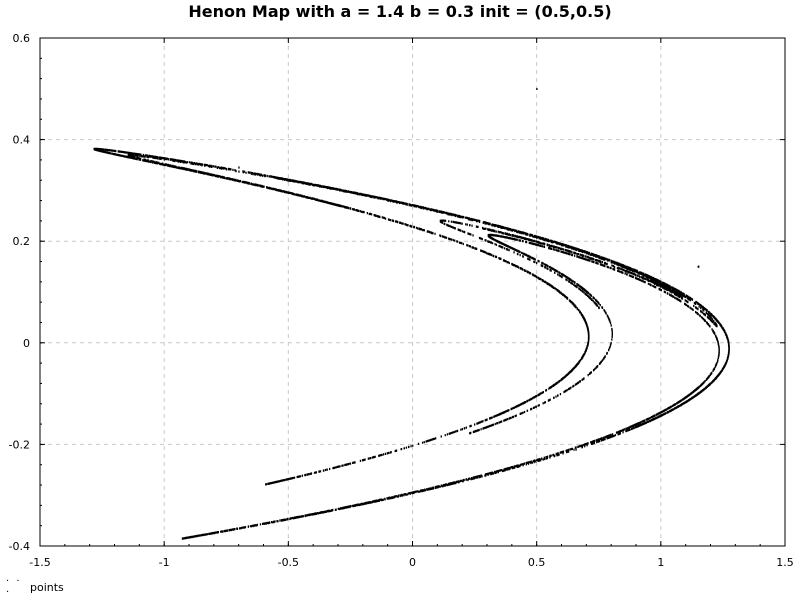 This screenshot has width=800, height=600. Describe the element at coordinates (19, 444) in the screenshot. I see `y-tick-label: -0.2` at that location.